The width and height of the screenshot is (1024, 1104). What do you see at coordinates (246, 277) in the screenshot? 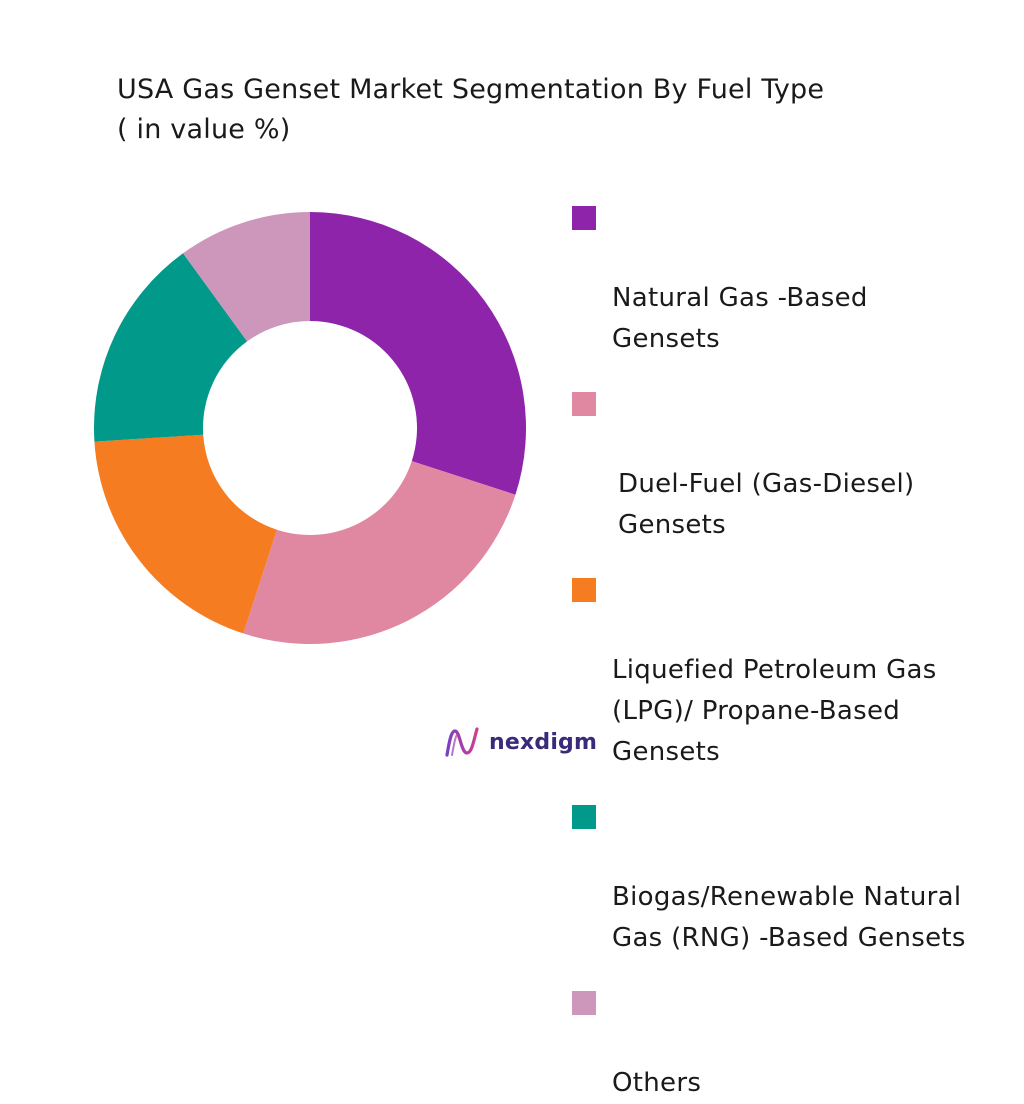
I see `donut-slice-others` at bounding box center [246, 277].